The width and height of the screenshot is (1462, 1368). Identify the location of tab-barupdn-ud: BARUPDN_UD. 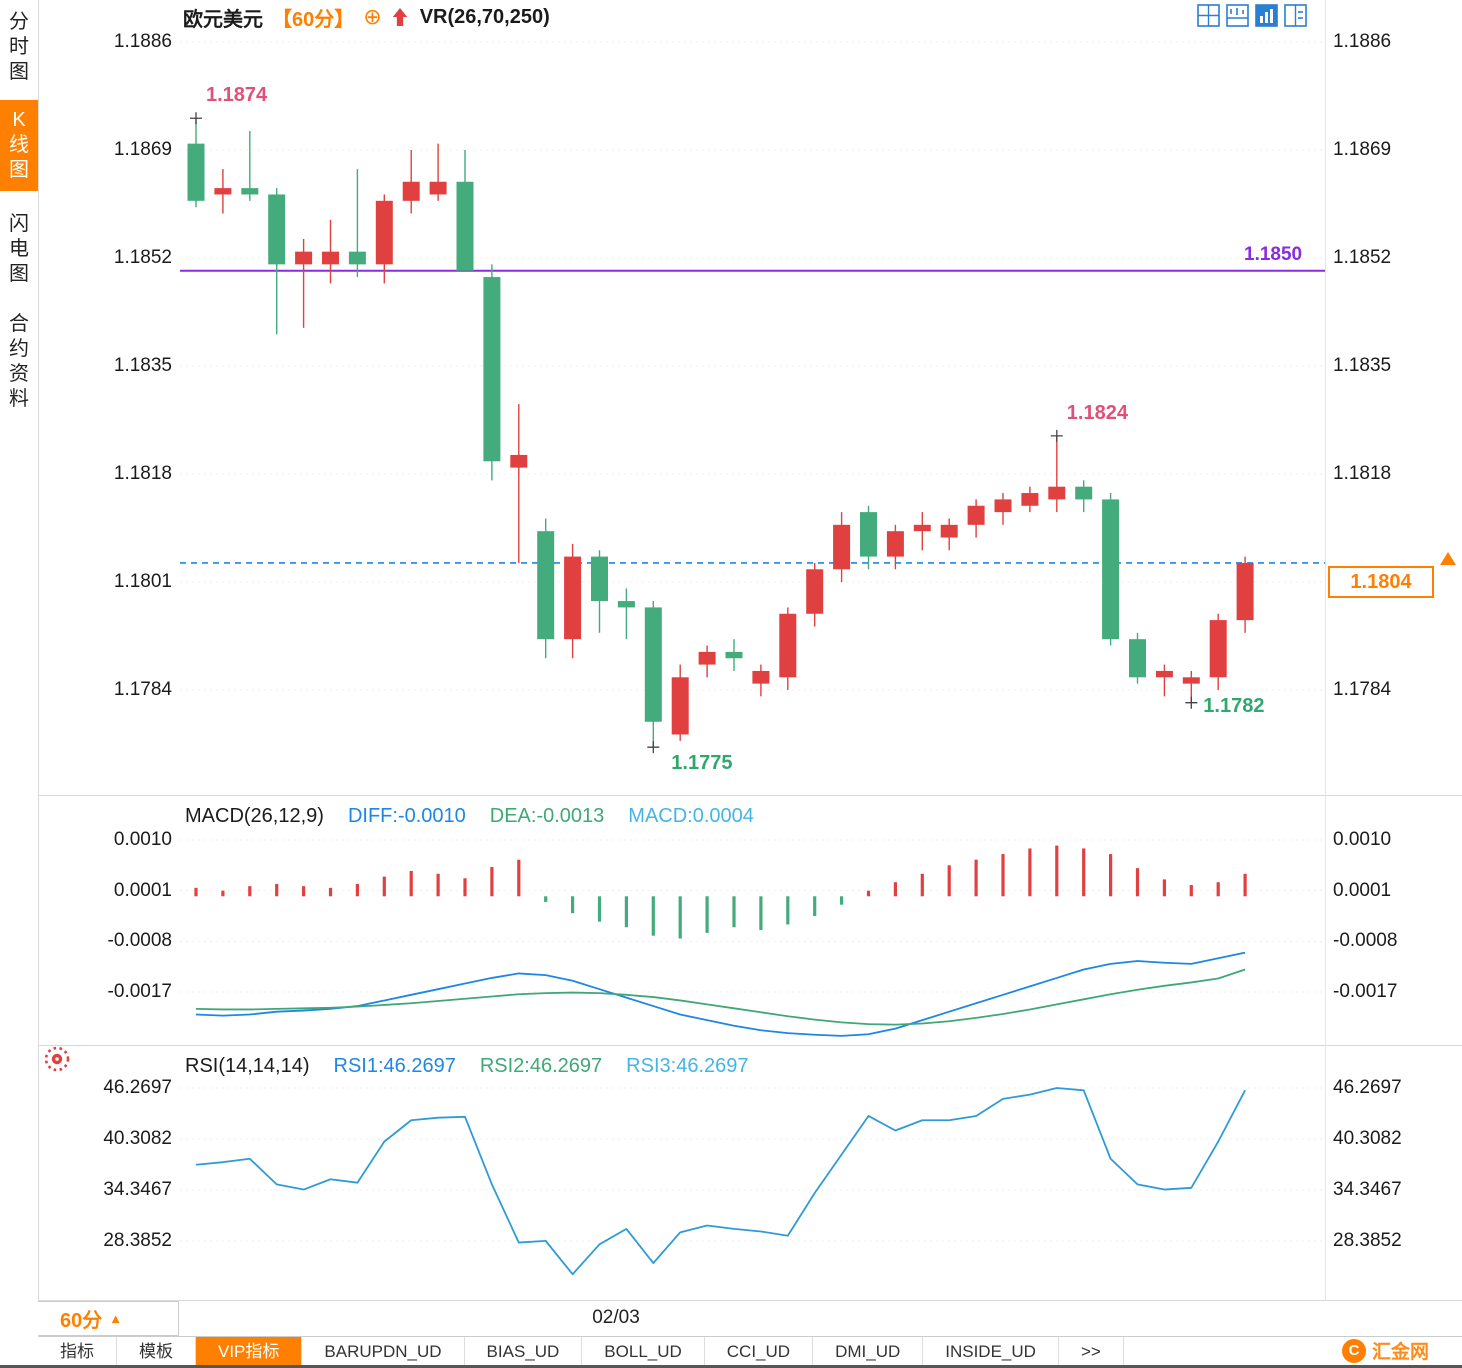
(383, 1351).